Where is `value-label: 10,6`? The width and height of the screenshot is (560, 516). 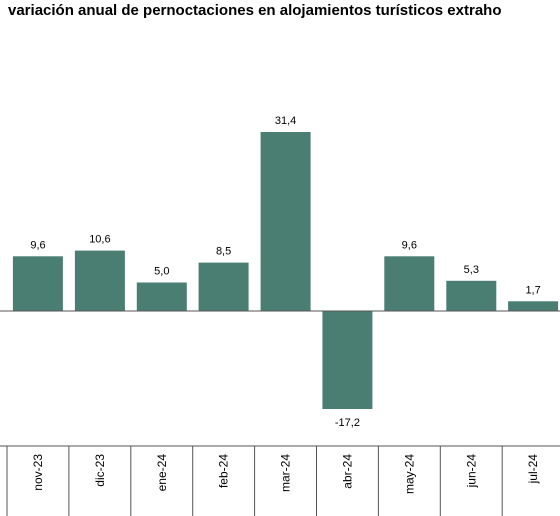 value-label: 10,6 is located at coordinates (99, 240).